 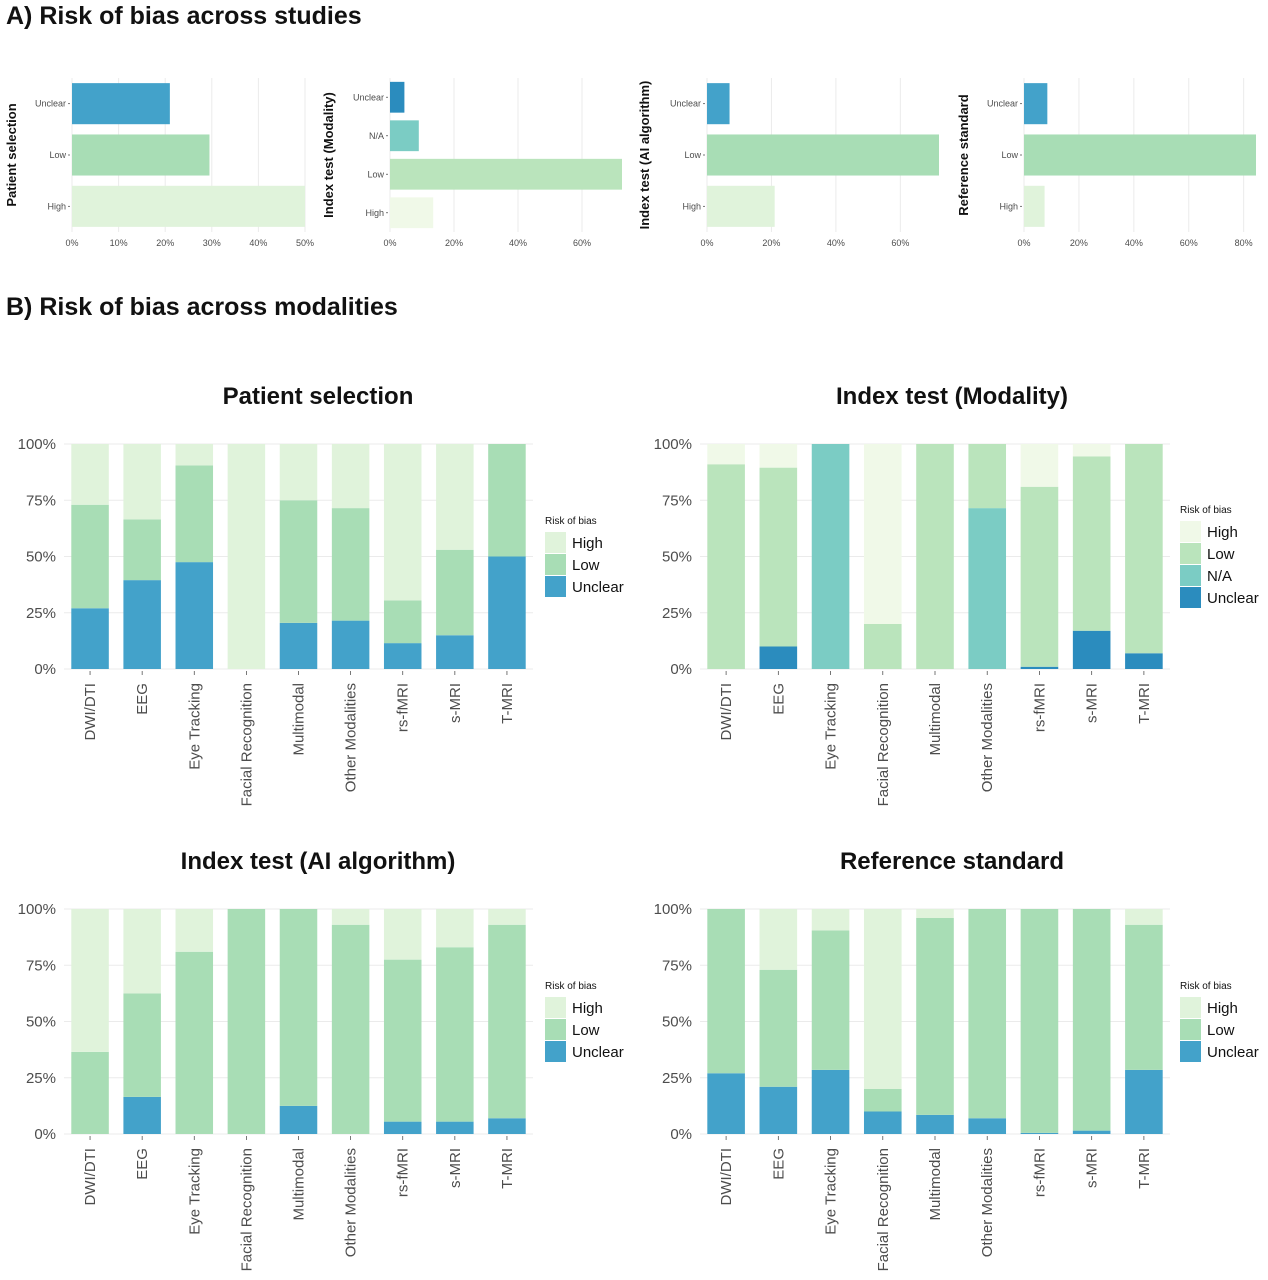 What do you see at coordinates (57, 155) in the screenshot?
I see `y-tick-label: Low` at bounding box center [57, 155].